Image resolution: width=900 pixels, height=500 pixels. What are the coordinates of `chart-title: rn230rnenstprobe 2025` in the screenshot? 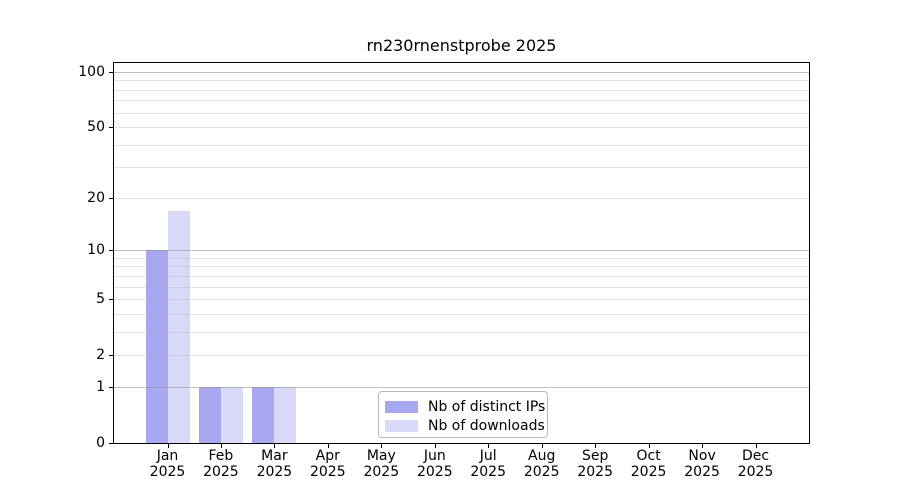 It's located at (461, 45).